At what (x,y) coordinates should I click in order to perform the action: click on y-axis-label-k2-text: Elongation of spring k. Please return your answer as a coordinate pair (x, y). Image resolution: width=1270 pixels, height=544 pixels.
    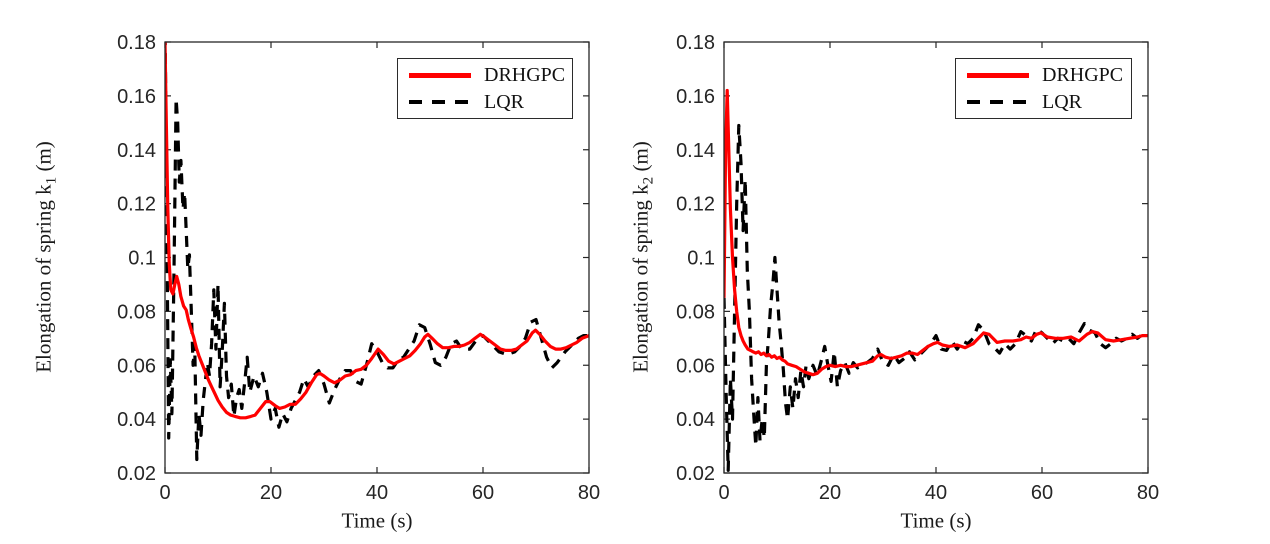
    Looking at the image, I should click on (640, 278).